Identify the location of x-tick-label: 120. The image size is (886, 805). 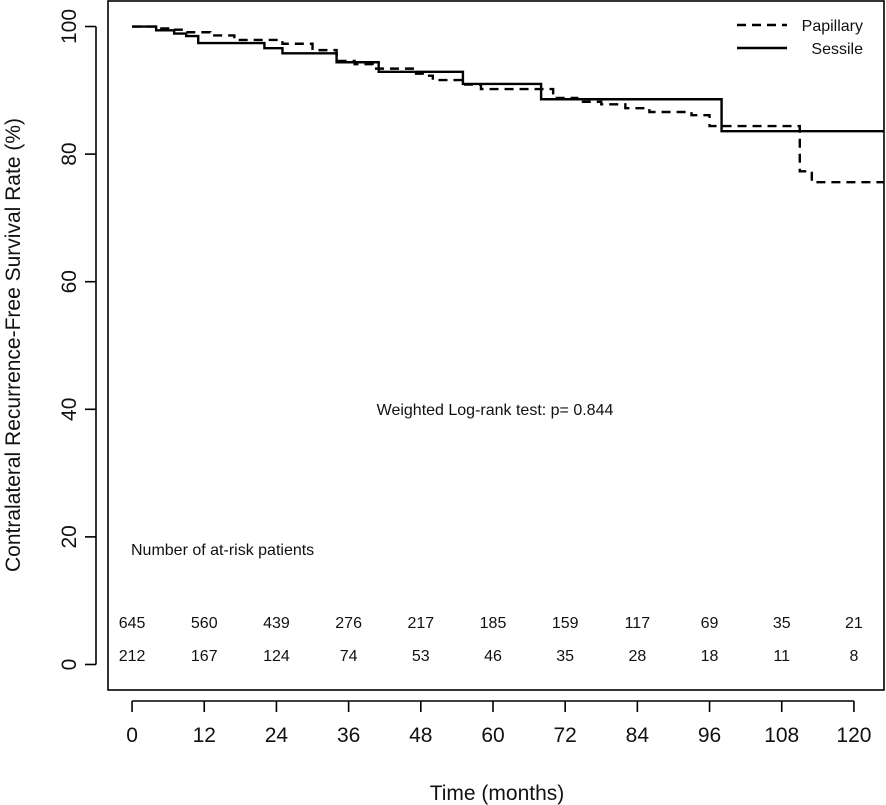
(853, 735).